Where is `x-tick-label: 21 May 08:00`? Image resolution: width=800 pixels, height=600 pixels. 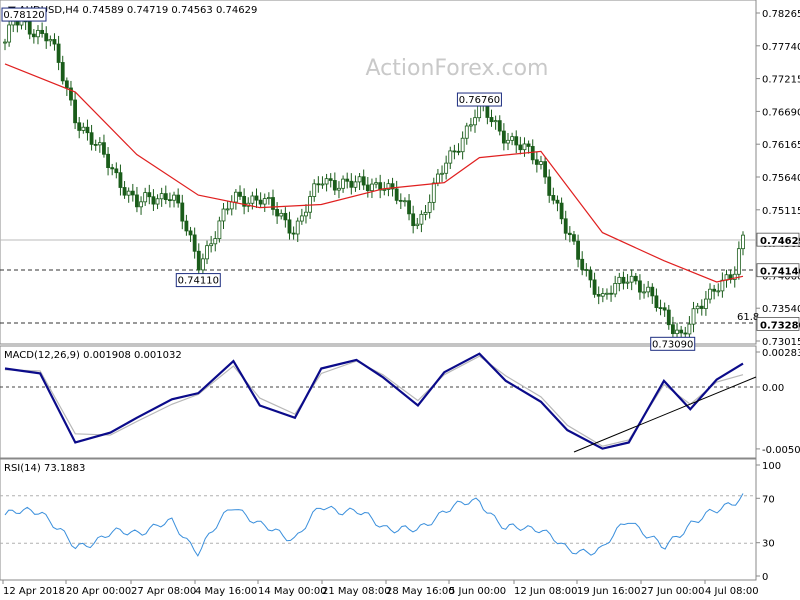 x-tick-label: 21 May 08:00 is located at coordinates (356, 591).